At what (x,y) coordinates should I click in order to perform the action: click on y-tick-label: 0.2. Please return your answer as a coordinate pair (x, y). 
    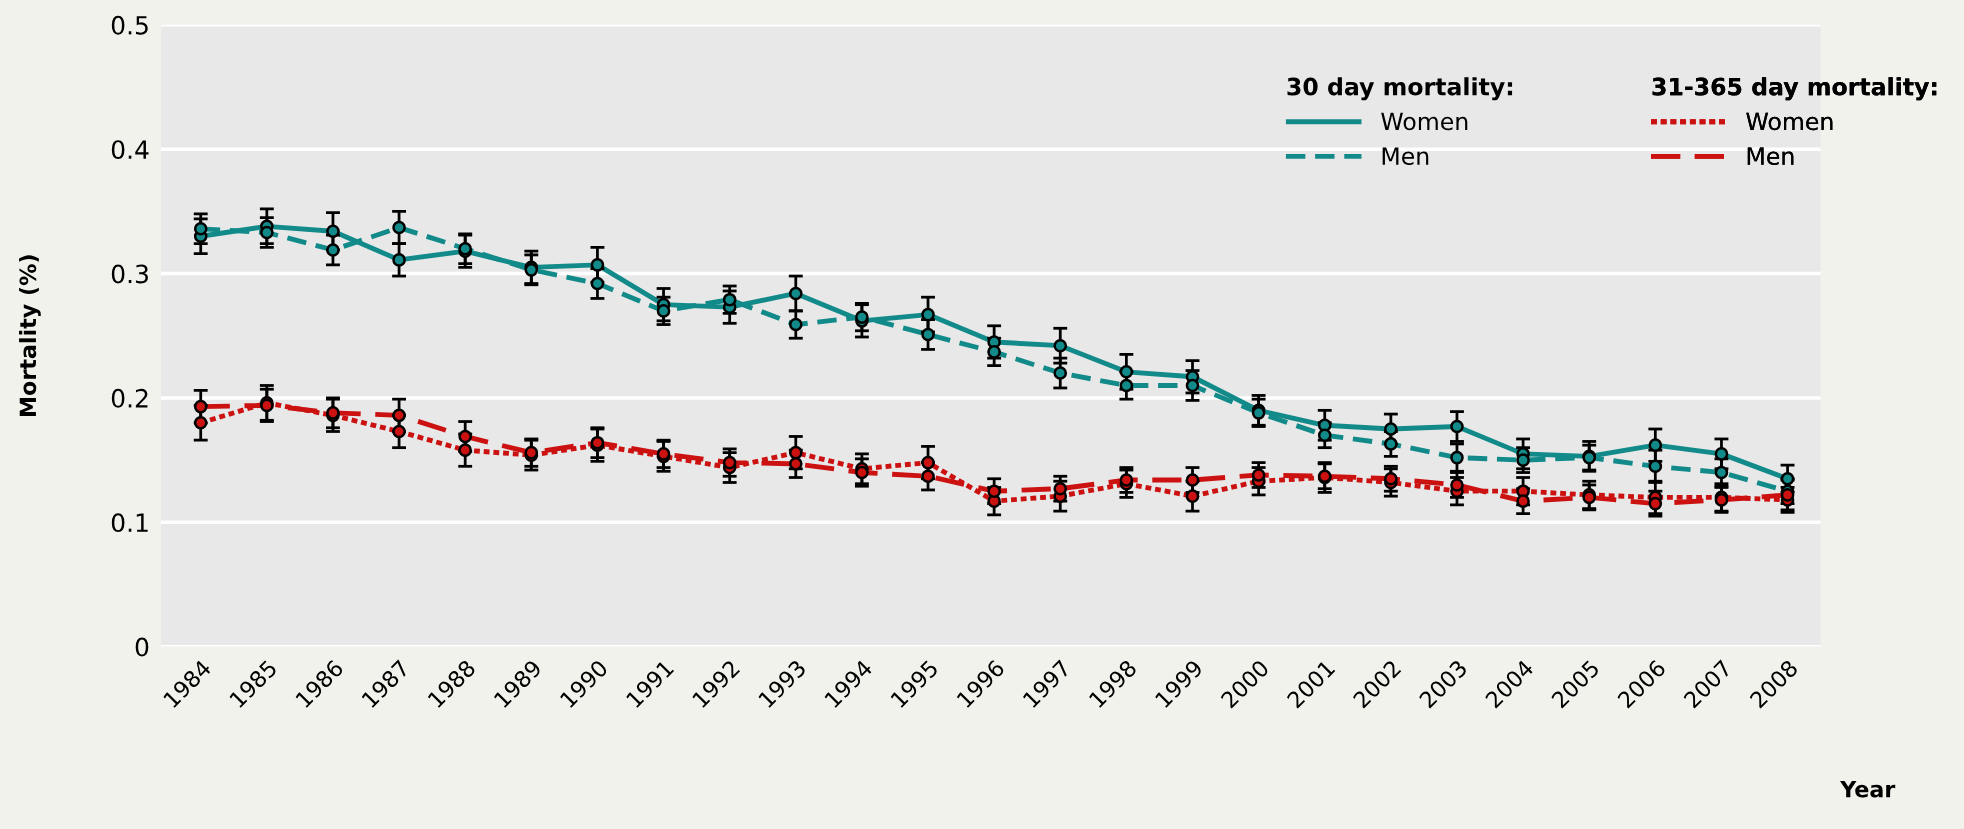
    Looking at the image, I should click on (129, 398).